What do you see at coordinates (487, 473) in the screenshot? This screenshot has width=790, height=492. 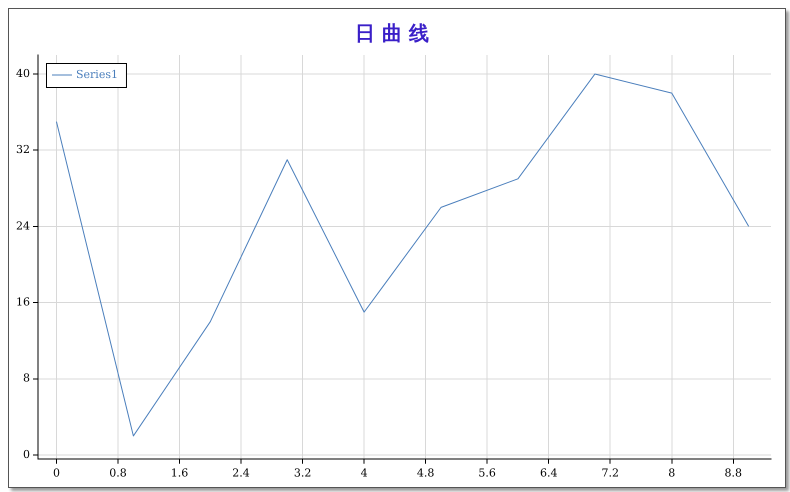 I see `x-tick-label: 5.6` at bounding box center [487, 473].